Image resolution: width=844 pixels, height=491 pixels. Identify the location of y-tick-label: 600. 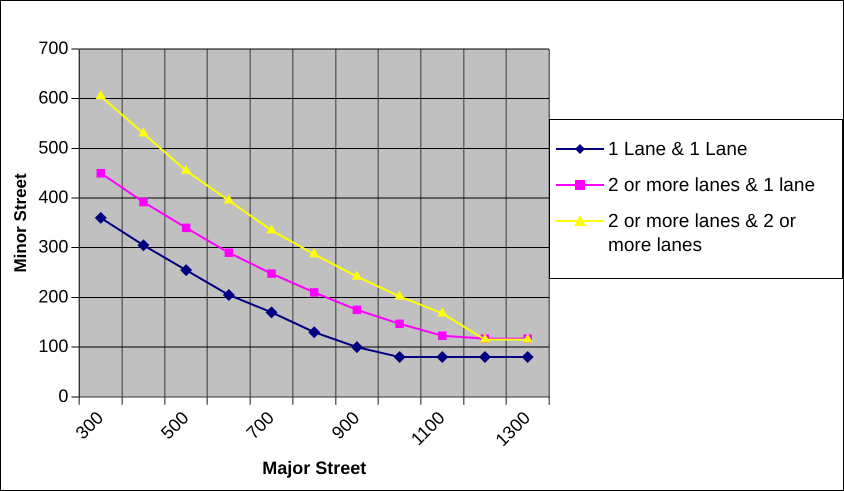
(53, 98).